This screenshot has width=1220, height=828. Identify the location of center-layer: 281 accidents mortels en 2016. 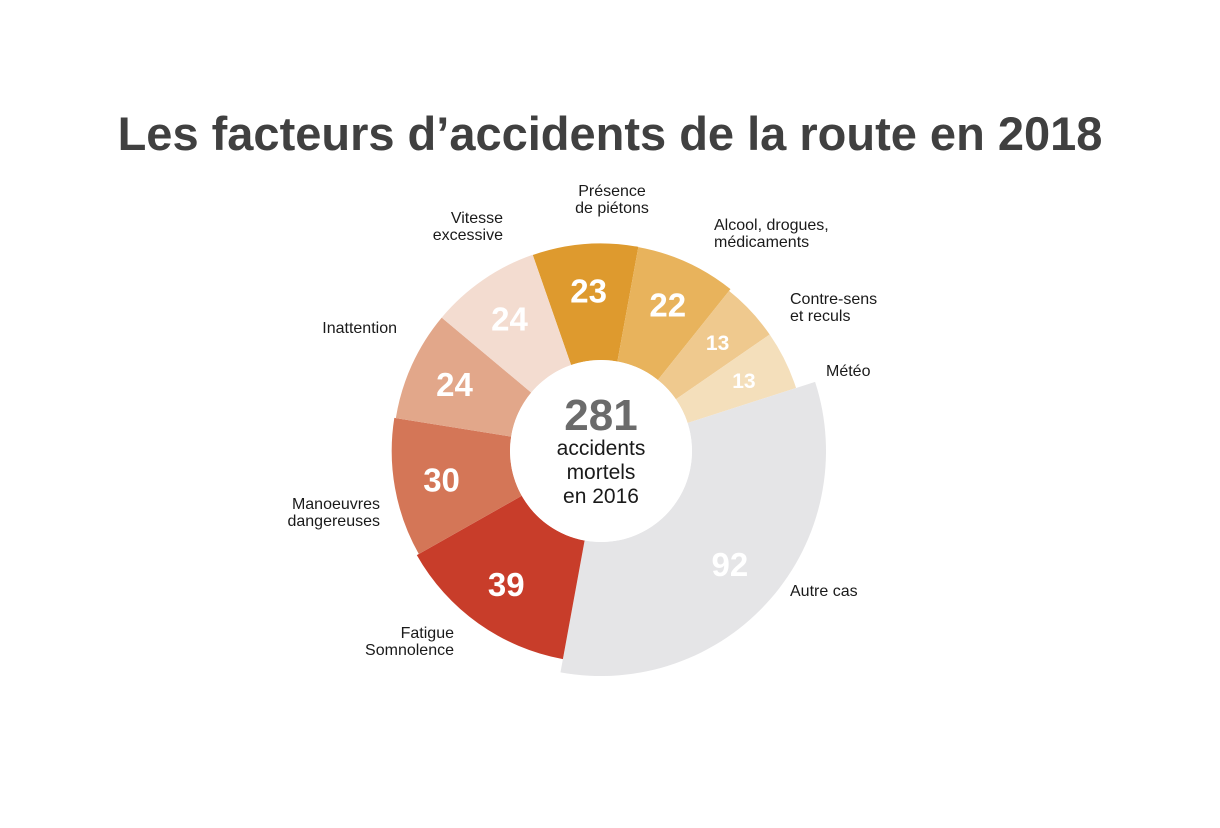
(601, 451).